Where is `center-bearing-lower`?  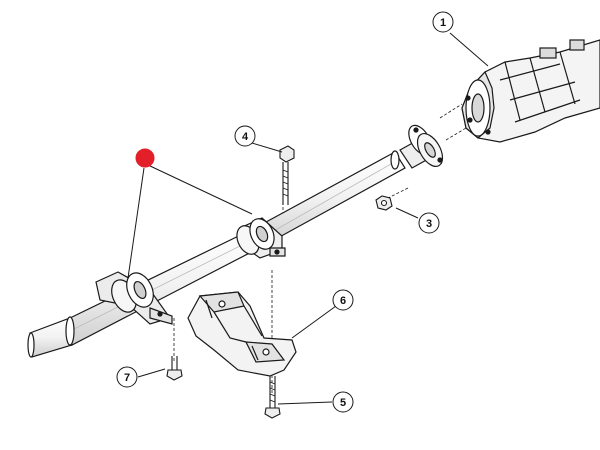 center-bearing-lower is located at coordinates (134, 298).